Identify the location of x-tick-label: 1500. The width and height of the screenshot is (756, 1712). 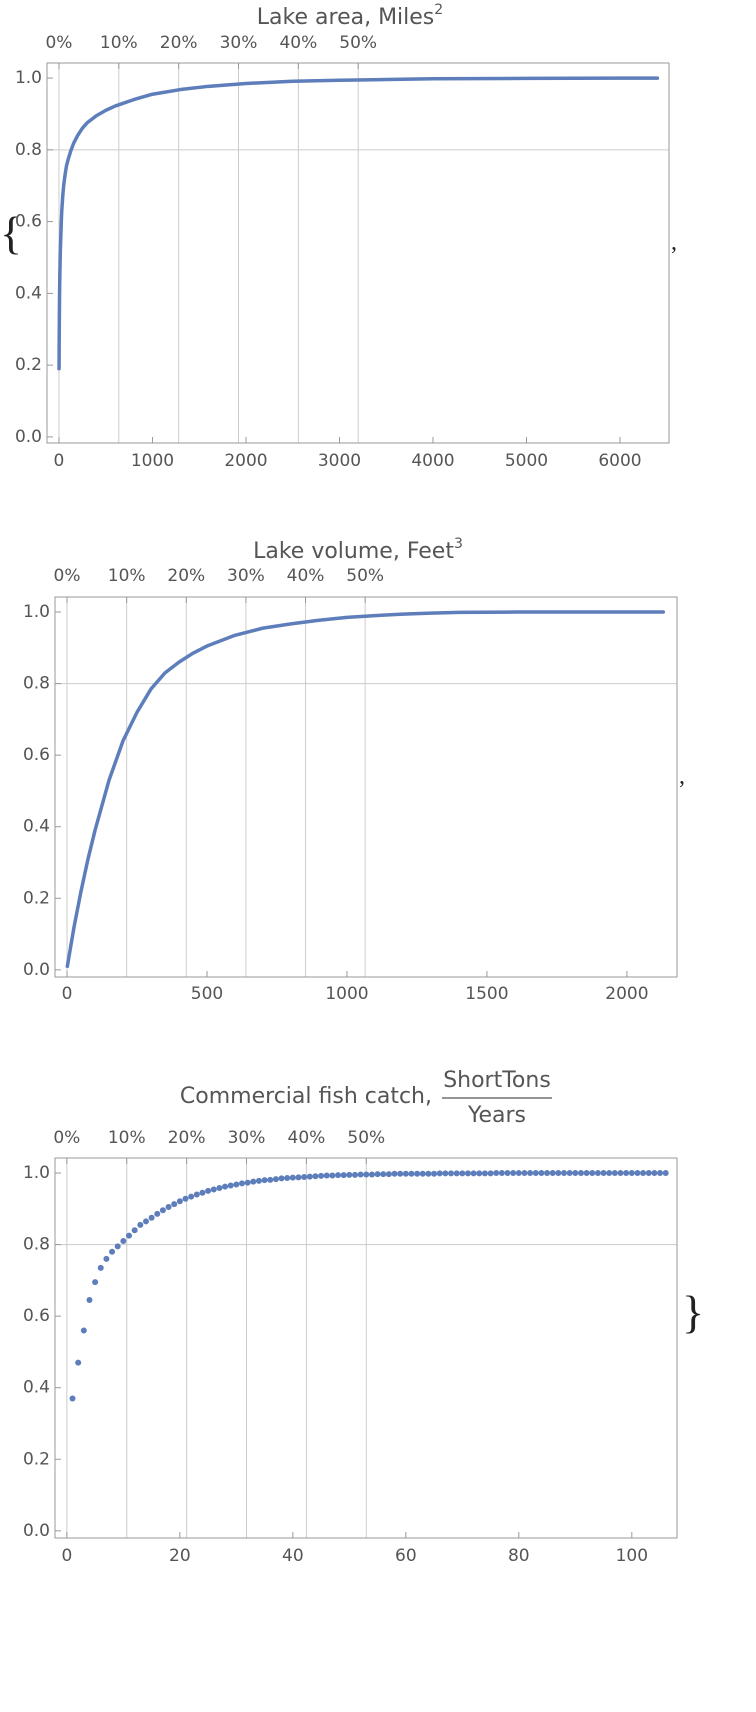
(486, 994).